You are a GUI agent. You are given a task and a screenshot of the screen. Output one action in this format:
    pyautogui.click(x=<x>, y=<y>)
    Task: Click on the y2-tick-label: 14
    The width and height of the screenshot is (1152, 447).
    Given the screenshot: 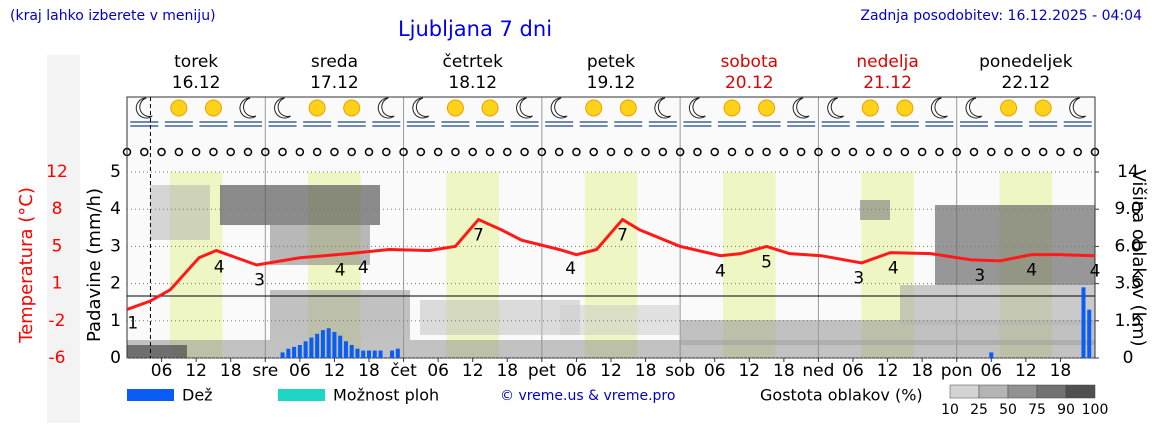 What is the action you would take?
    pyautogui.click(x=1128, y=172)
    